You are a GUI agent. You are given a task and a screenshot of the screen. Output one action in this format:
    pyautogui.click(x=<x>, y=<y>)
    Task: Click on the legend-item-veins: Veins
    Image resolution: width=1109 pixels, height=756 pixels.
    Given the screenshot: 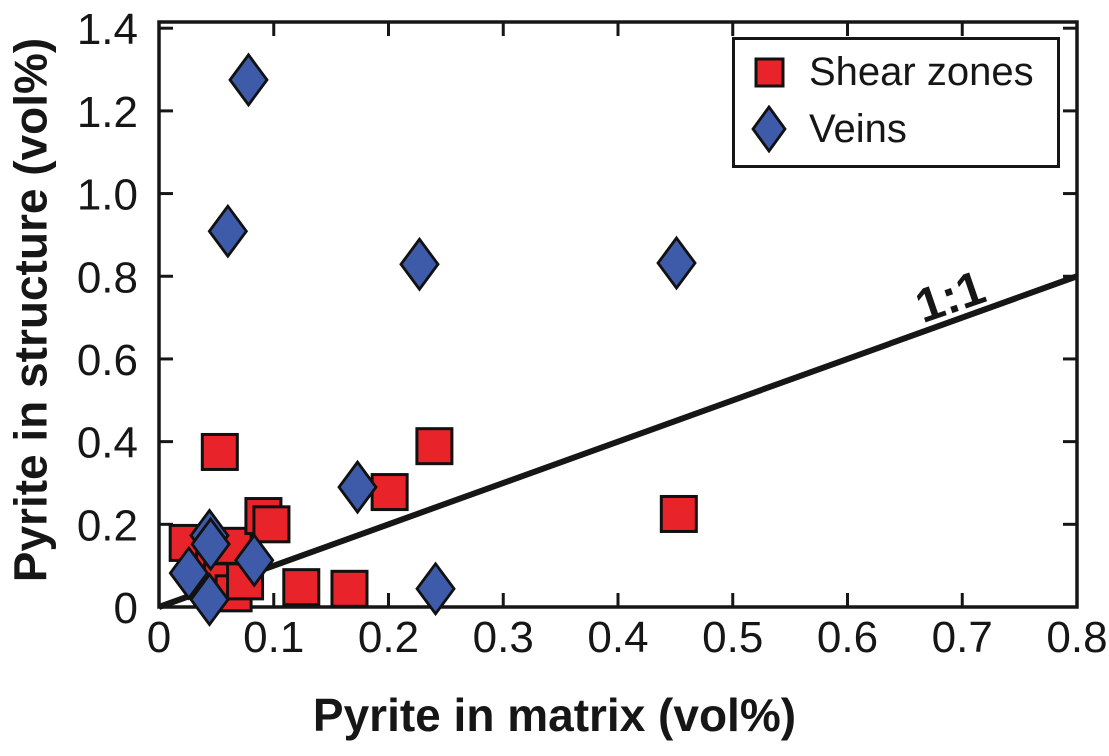 What is the action you would take?
    pyautogui.click(x=903, y=128)
    